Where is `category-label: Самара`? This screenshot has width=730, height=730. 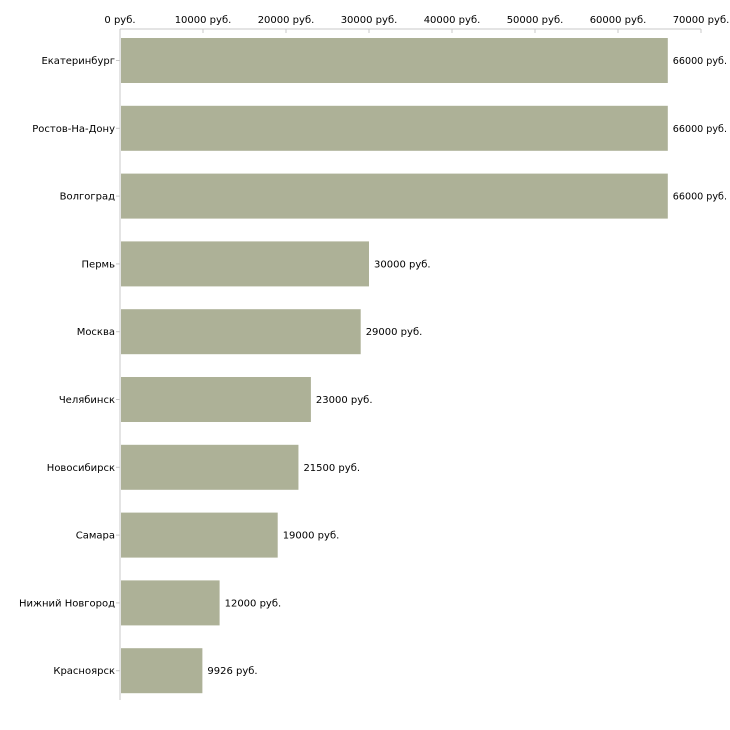 category-label: Самара is located at coordinates (95, 536).